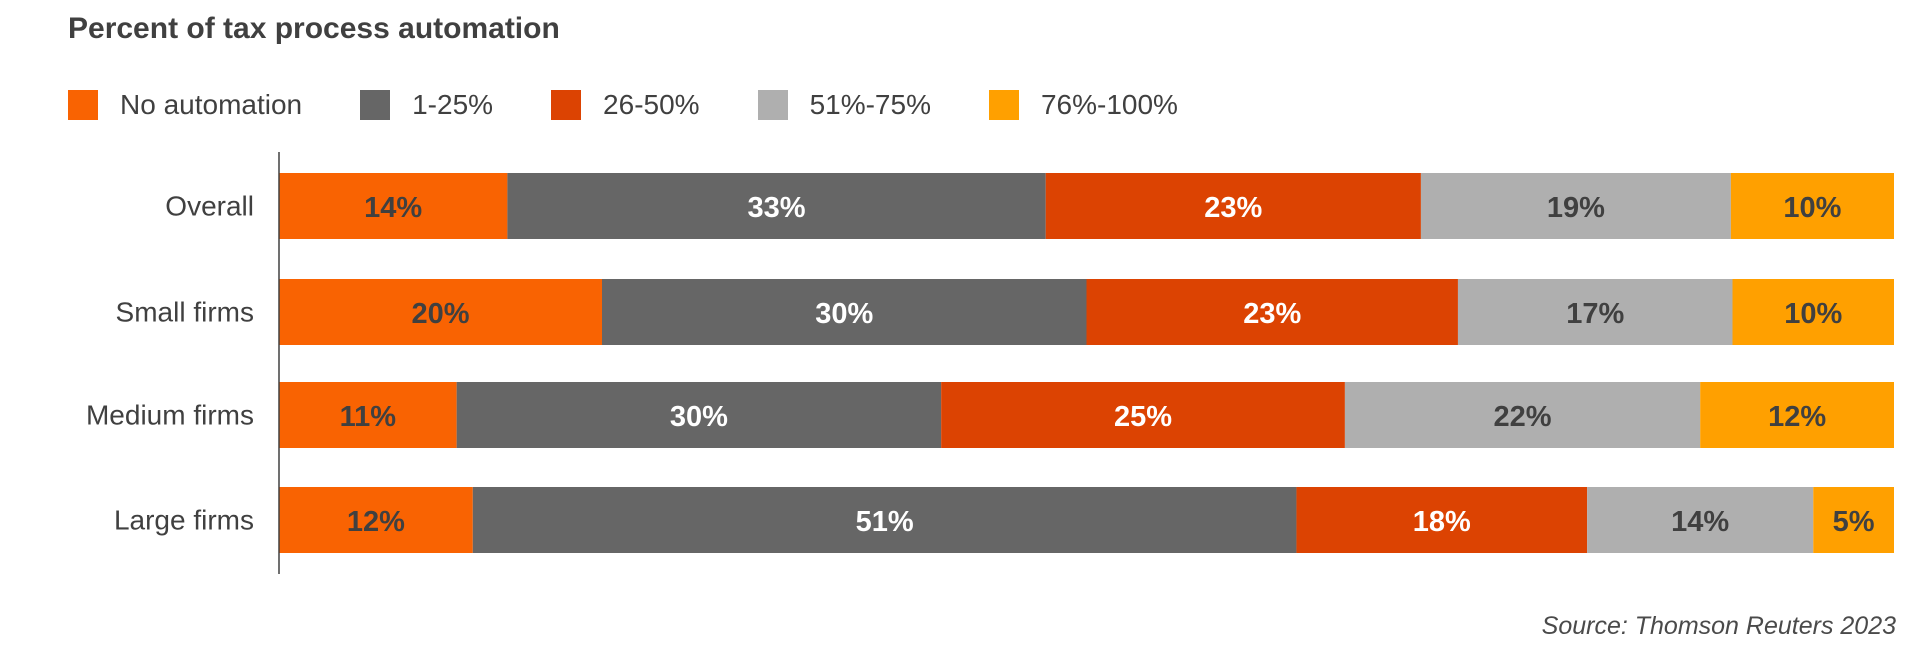 Image resolution: width=1920 pixels, height=654 pixels. I want to click on data-label: 22%, so click(1523, 417).